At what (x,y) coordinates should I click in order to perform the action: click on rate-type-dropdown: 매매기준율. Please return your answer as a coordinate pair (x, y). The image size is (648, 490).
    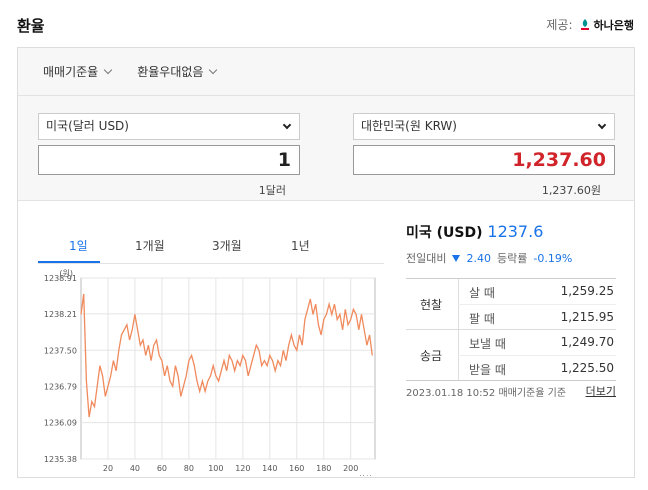
    Looking at the image, I should click on (78, 71).